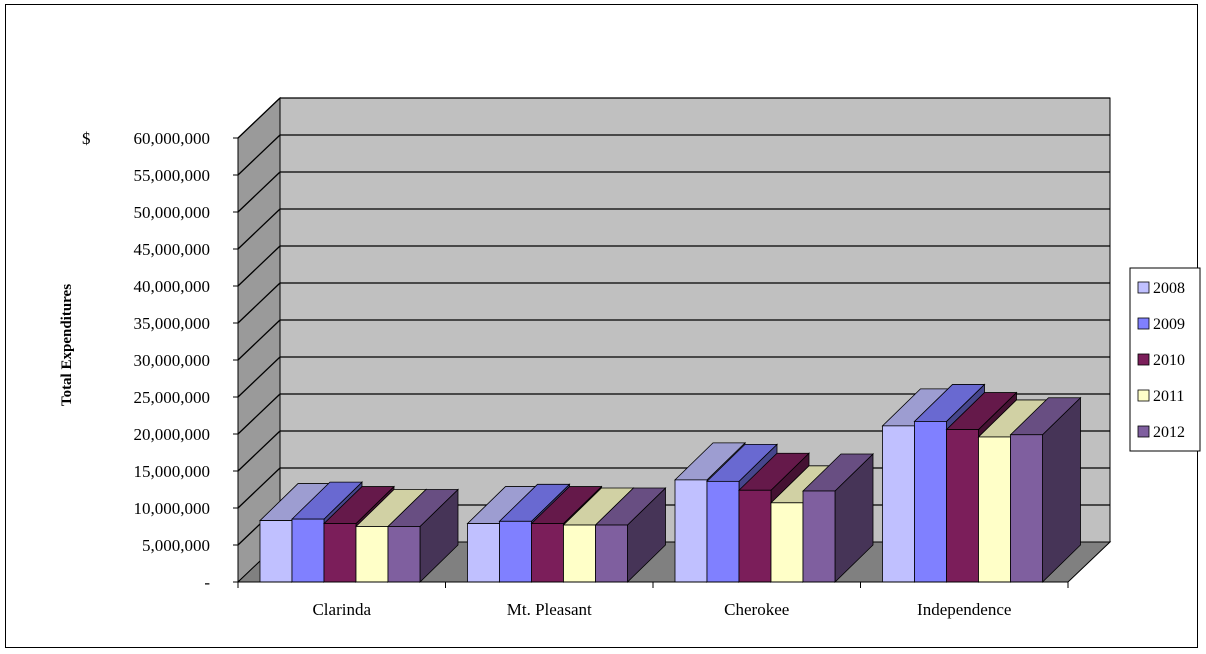 The height and width of the screenshot is (654, 1206). I want to click on y-tick-label: 55,000,000, so click(172, 175).